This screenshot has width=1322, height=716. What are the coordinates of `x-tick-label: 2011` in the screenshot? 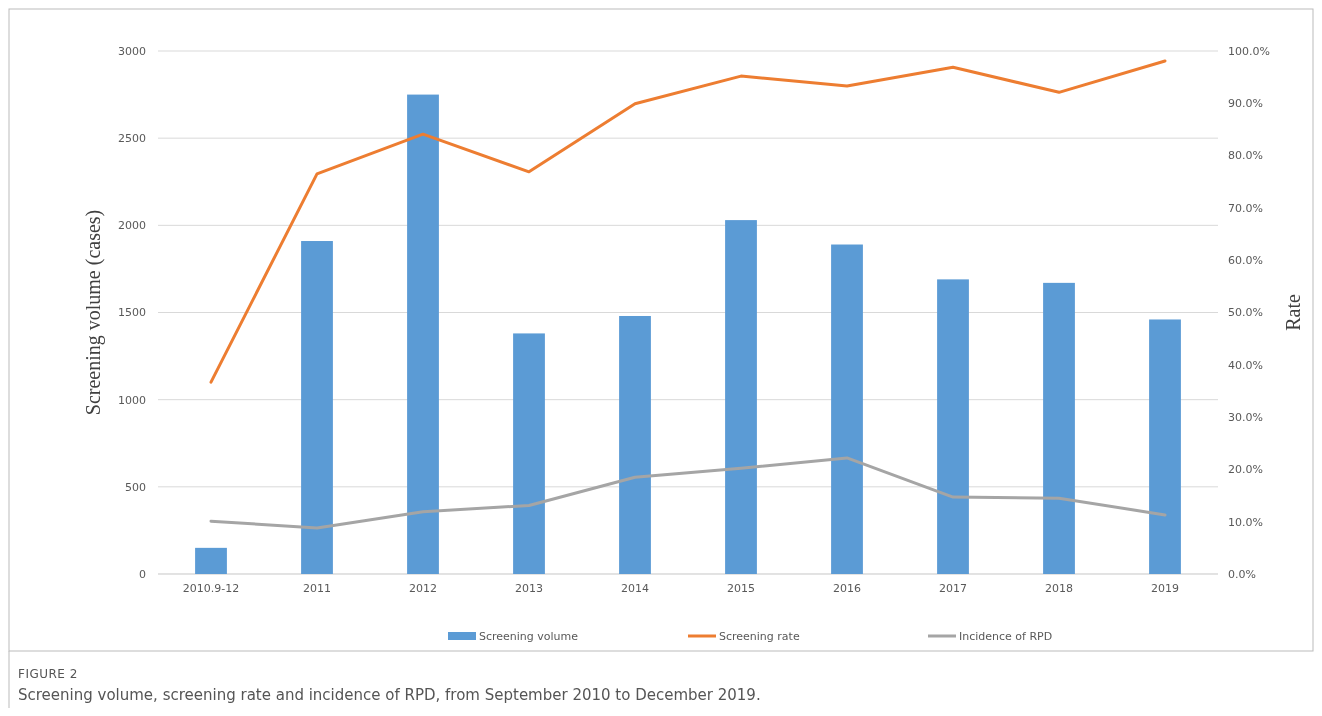 It's located at (317, 588).